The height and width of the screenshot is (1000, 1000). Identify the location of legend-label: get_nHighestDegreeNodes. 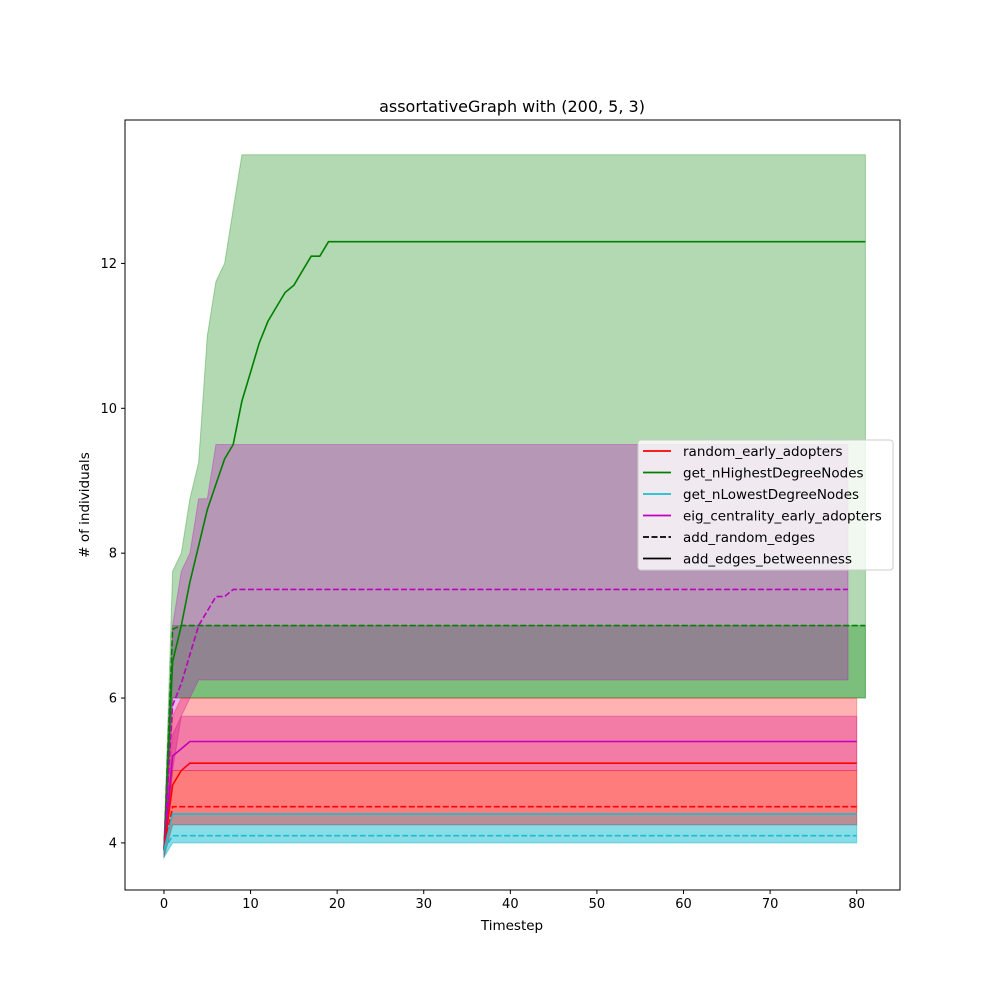
(773, 474).